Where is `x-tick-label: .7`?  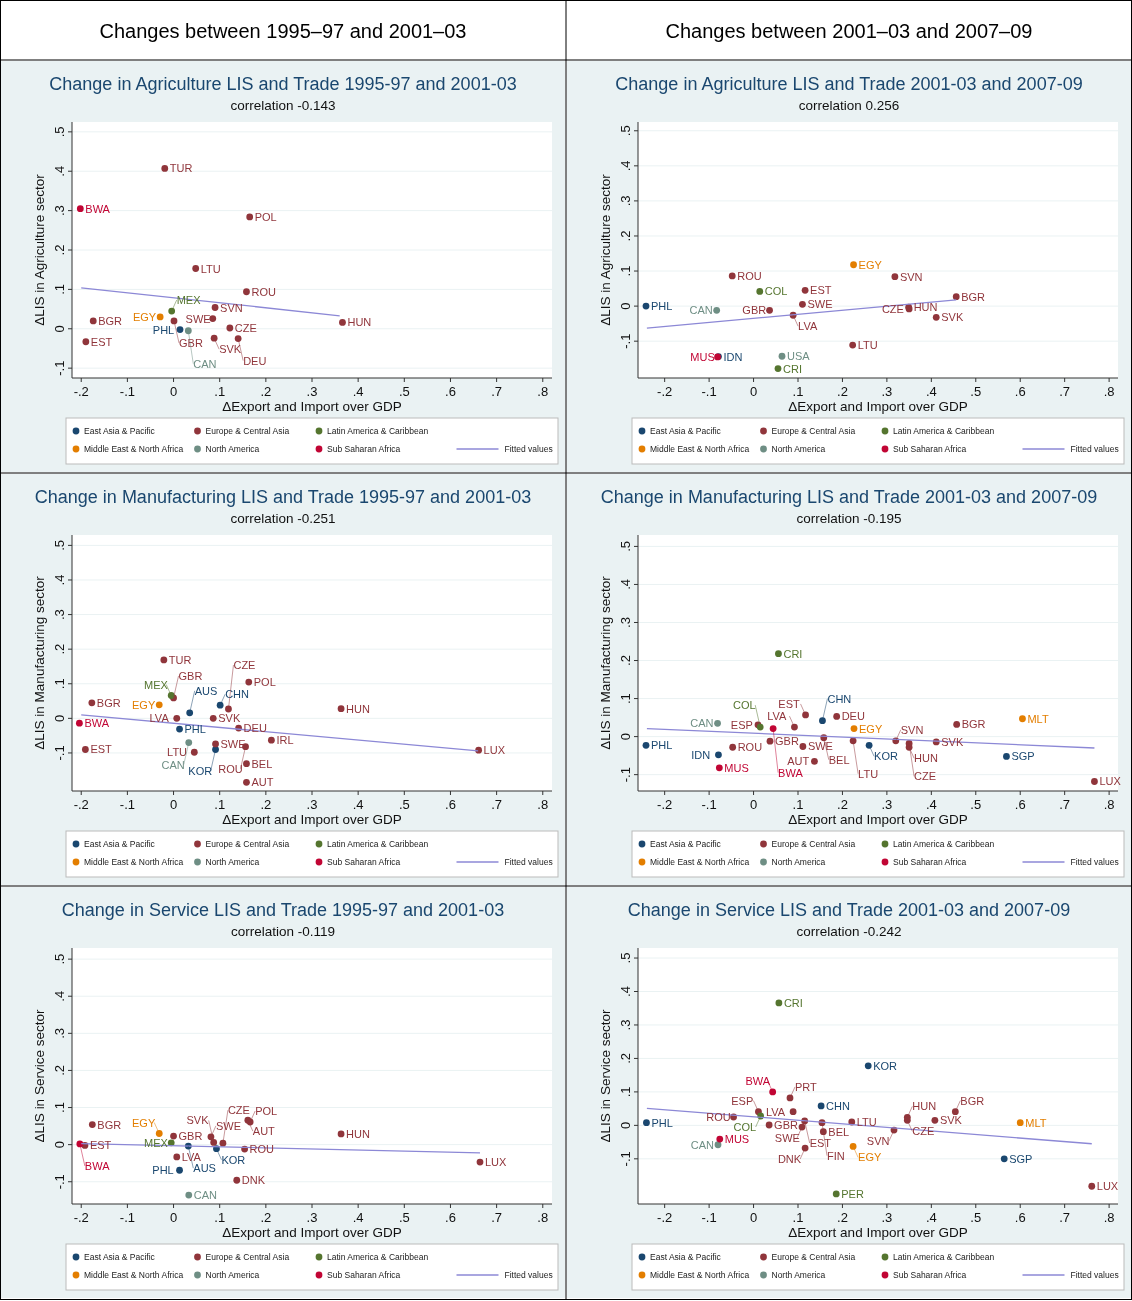 x-tick-label: .7 is located at coordinates (497, 804).